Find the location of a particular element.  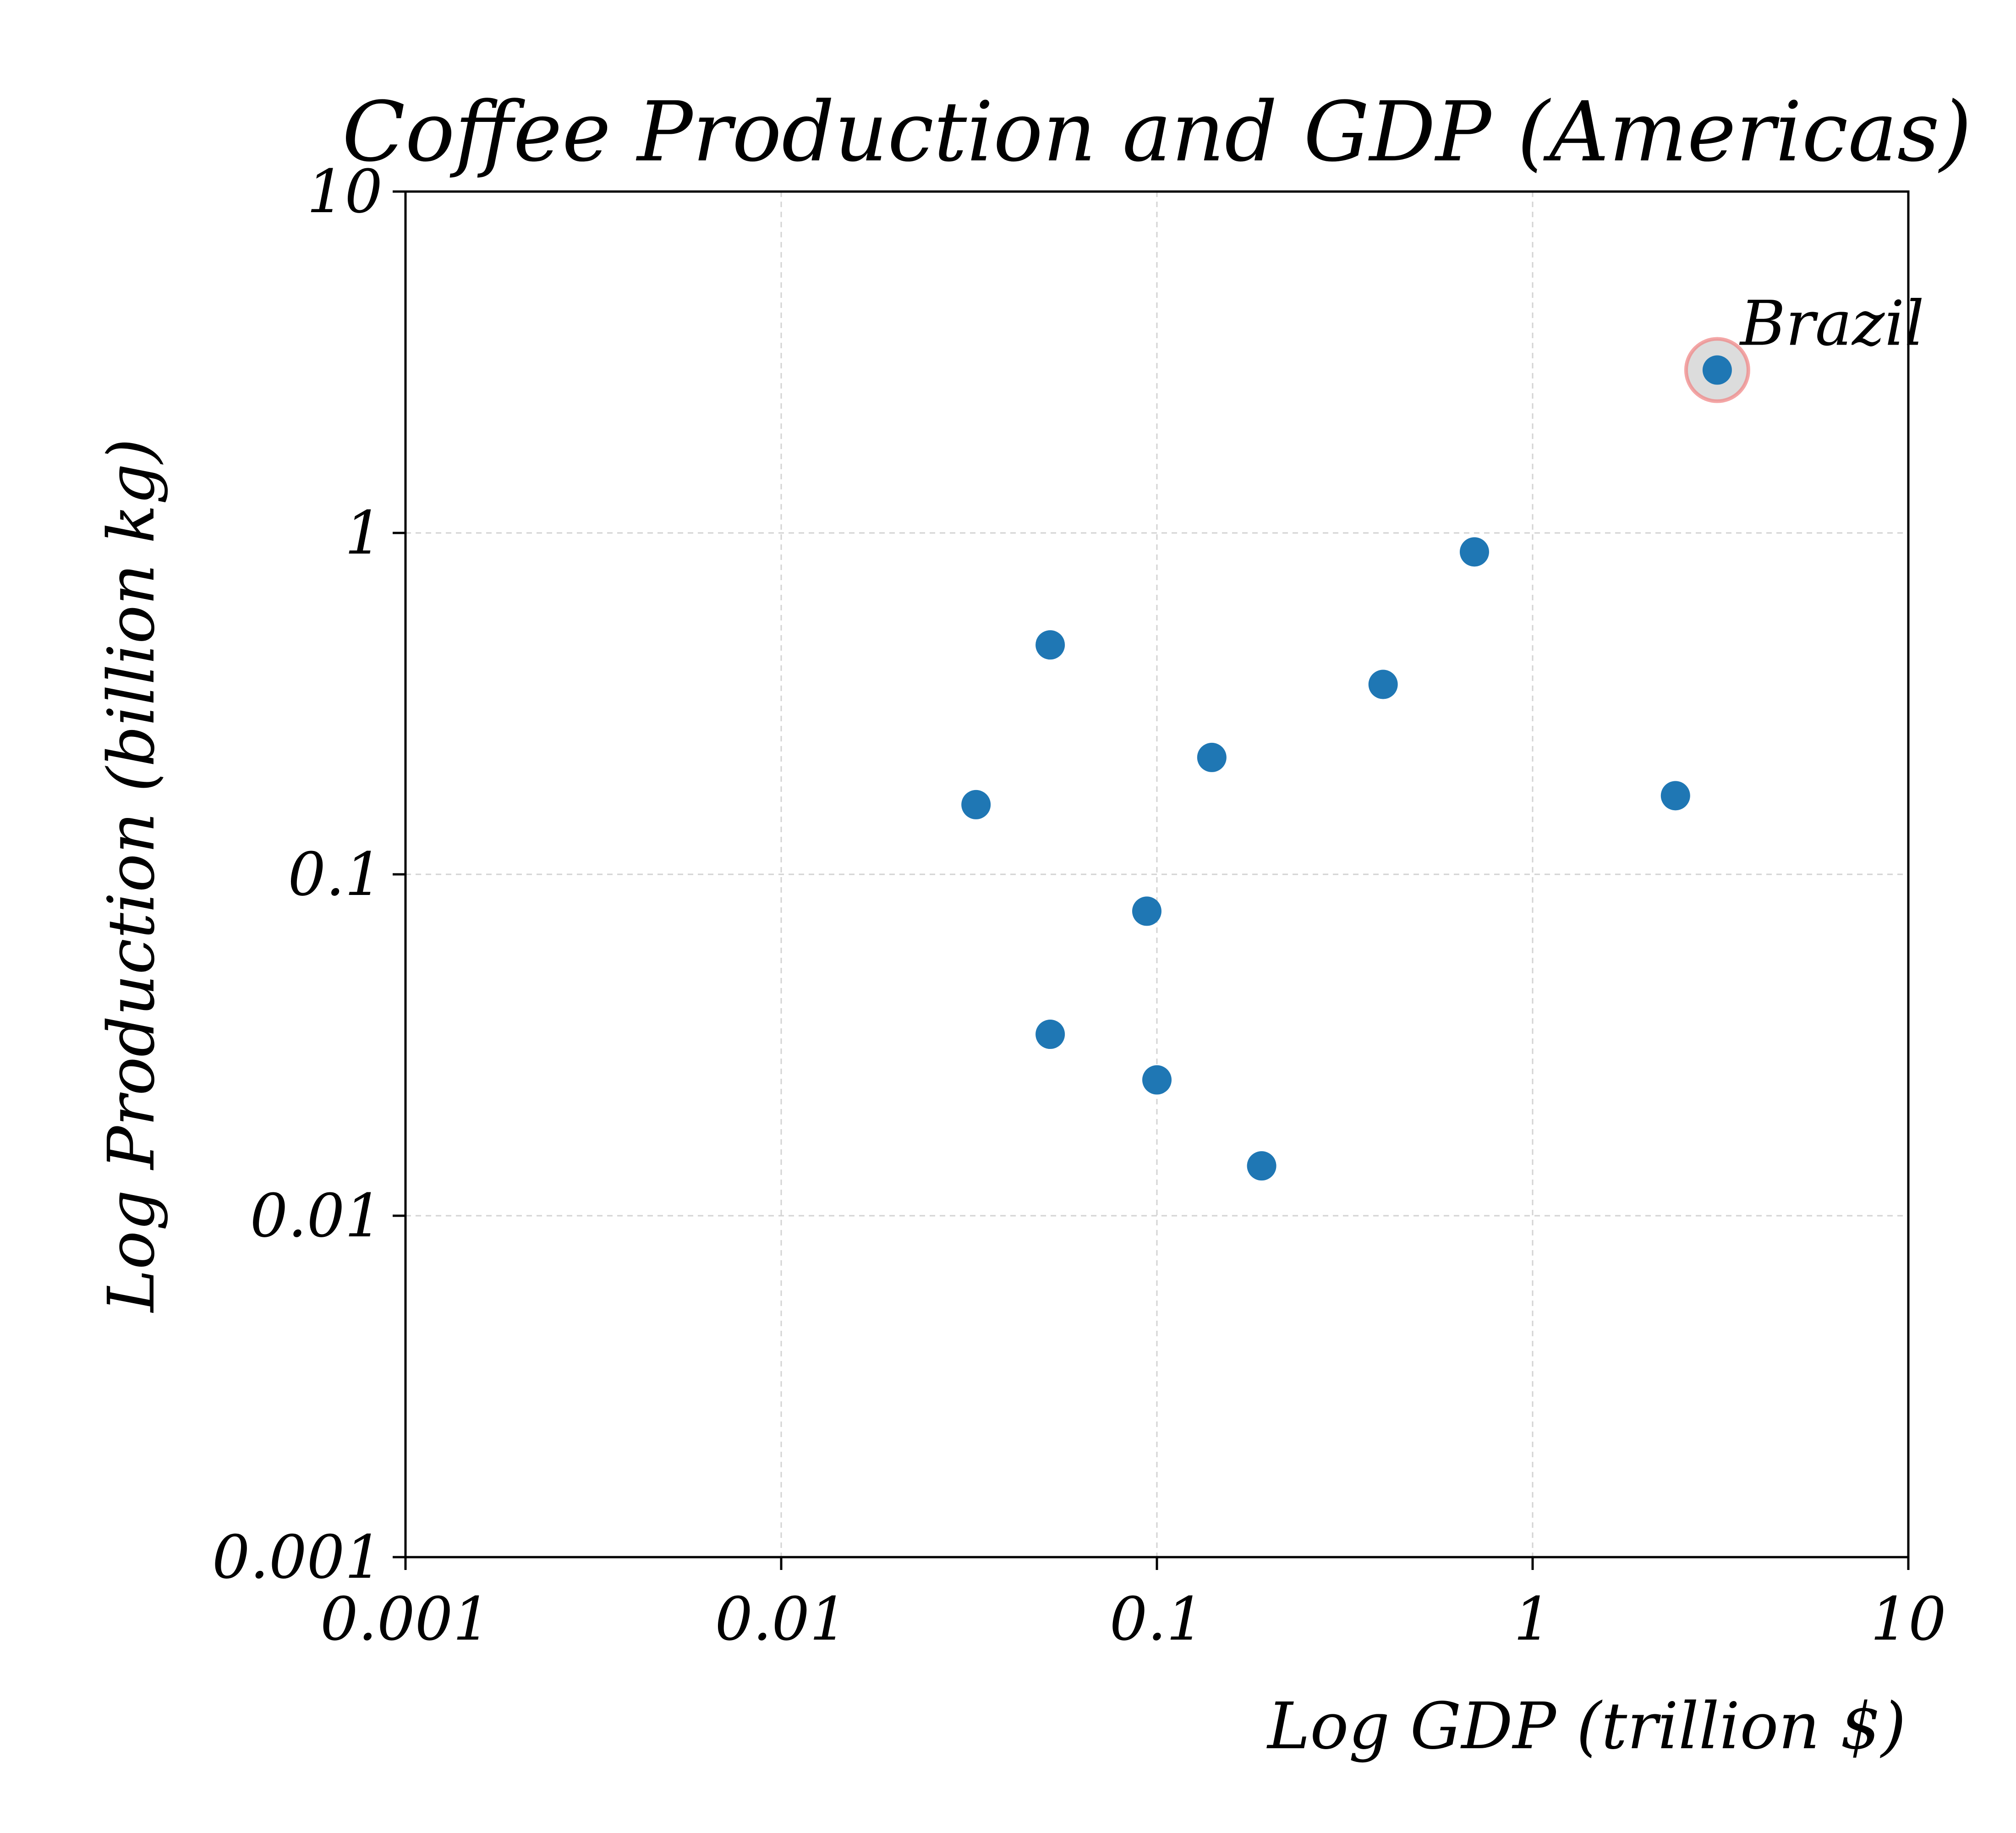

x-tick-label: 1 is located at coordinates (1533, 1619).